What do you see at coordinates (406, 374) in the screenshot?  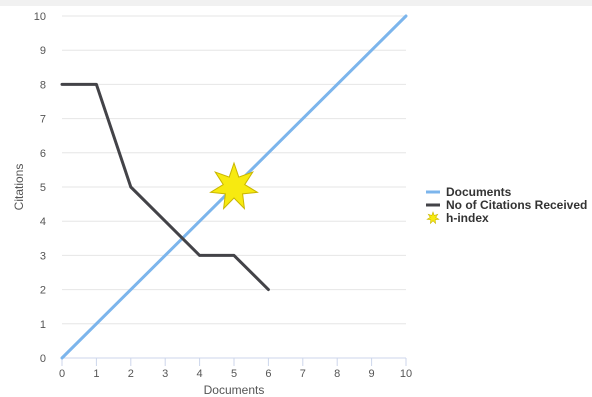 I see `x-tick-label: 10` at bounding box center [406, 374].